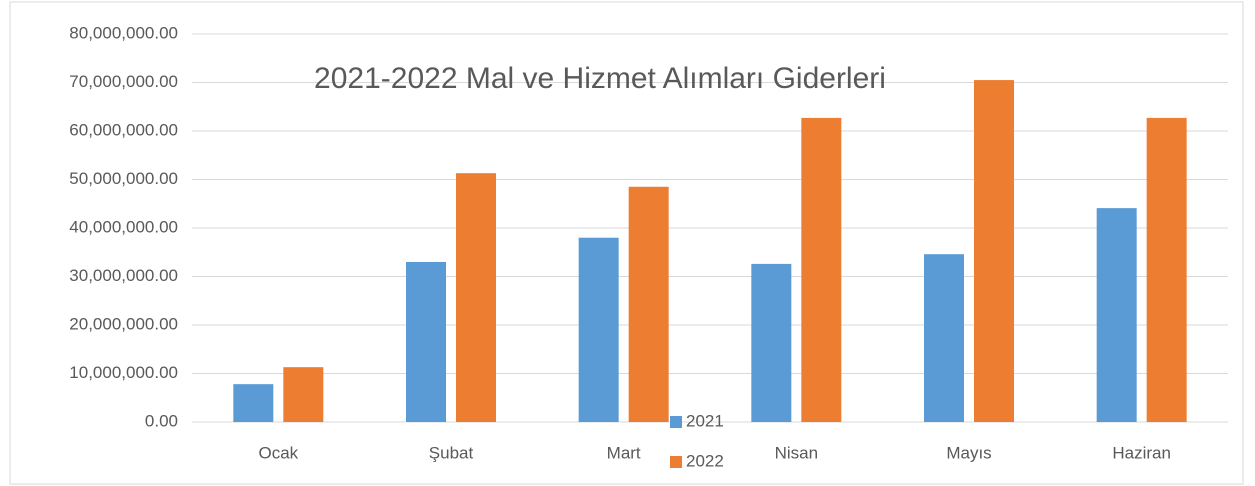 This screenshot has height=486, width=1255. Describe the element at coordinates (968, 452) in the screenshot. I see `x-tick-label: Mayıs` at that location.